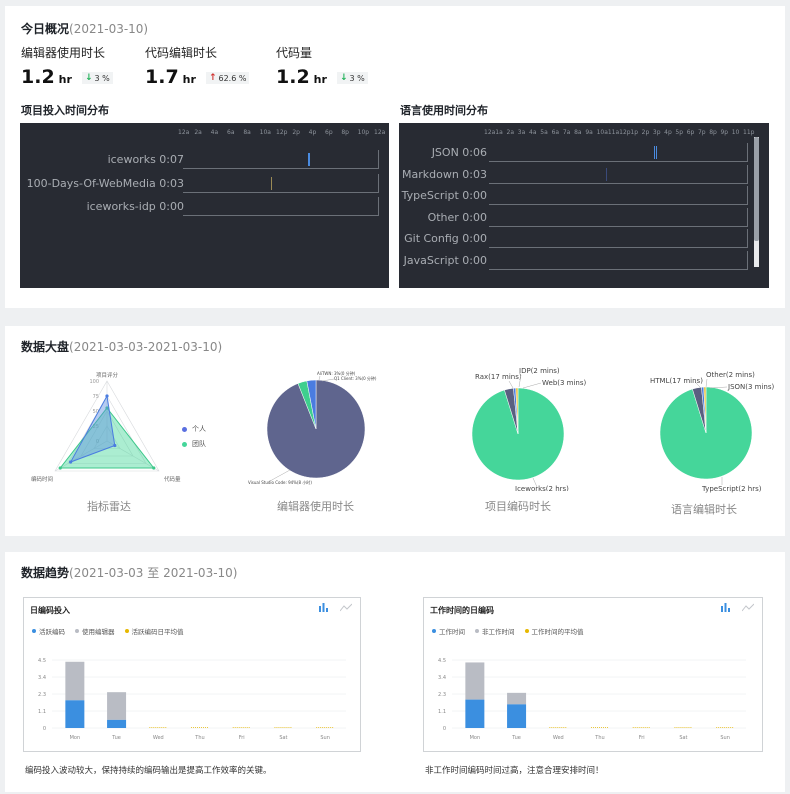  What do you see at coordinates (724, 132) in the screenshot?
I see `timeline-tick-label: 9p` at bounding box center [724, 132].